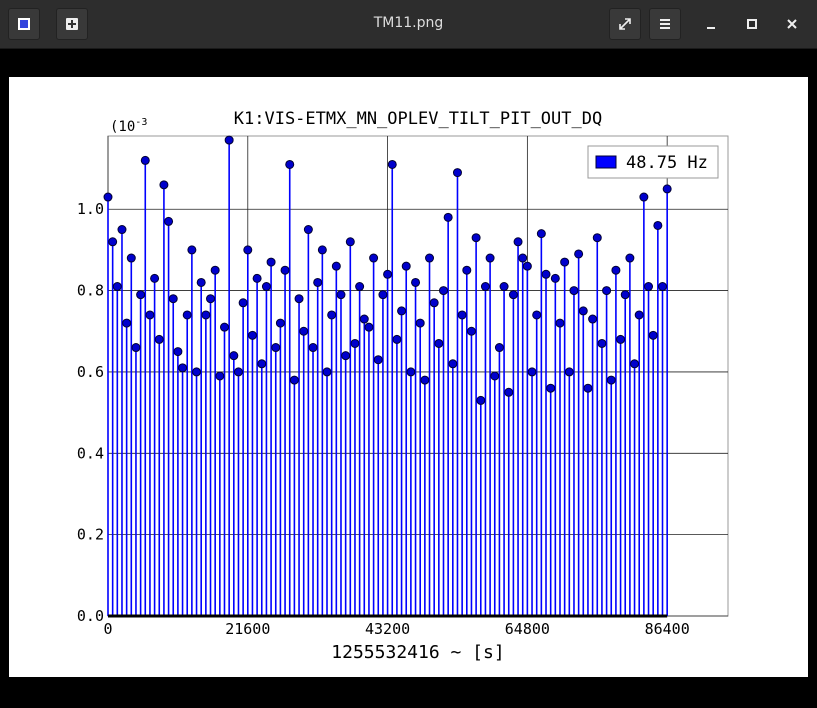 This screenshot has width=817, height=708. I want to click on menu-button, so click(665, 24).